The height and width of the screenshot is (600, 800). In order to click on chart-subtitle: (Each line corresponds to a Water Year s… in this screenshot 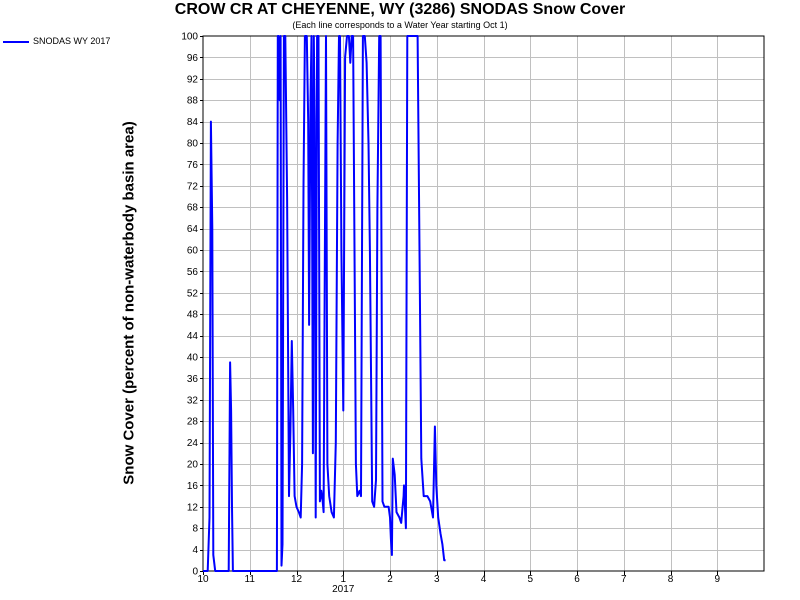, I will do `click(400, 25)`.